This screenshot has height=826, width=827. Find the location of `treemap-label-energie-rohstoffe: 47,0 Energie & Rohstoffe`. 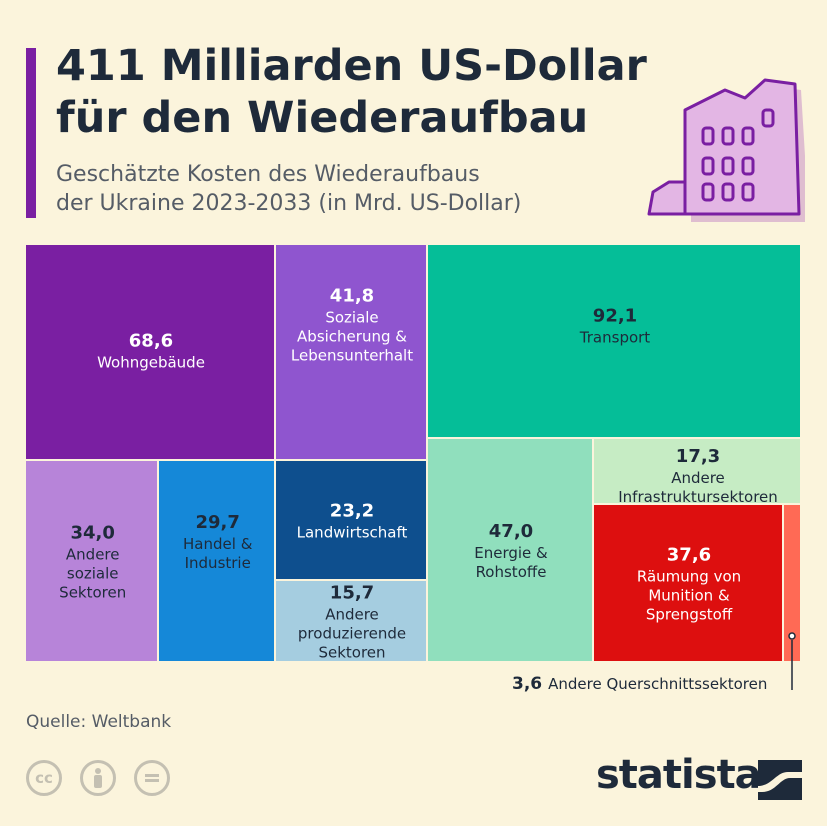

treemap-label-energie-rohstoffe: 47,0 Energie & Rohstoffe is located at coordinates (511, 551).